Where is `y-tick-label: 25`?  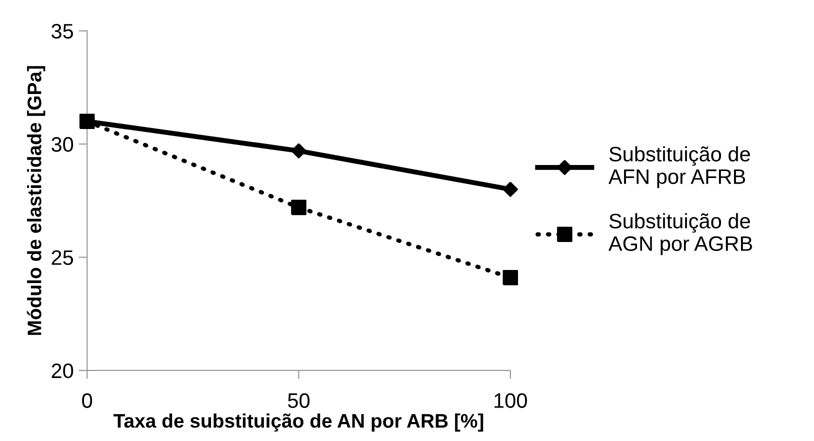 y-tick-label: 25 is located at coordinates (63, 258).